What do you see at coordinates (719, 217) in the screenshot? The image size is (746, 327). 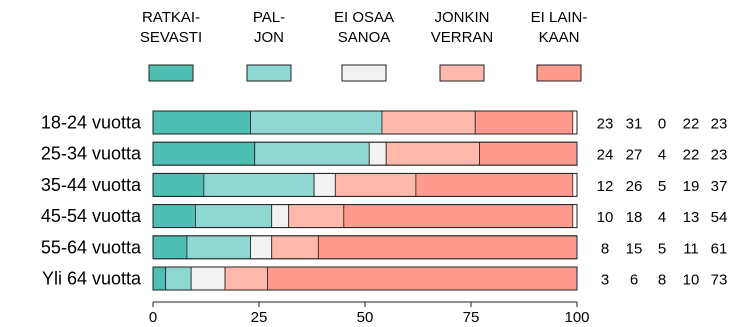 I see `value-label: 54` at bounding box center [719, 217].